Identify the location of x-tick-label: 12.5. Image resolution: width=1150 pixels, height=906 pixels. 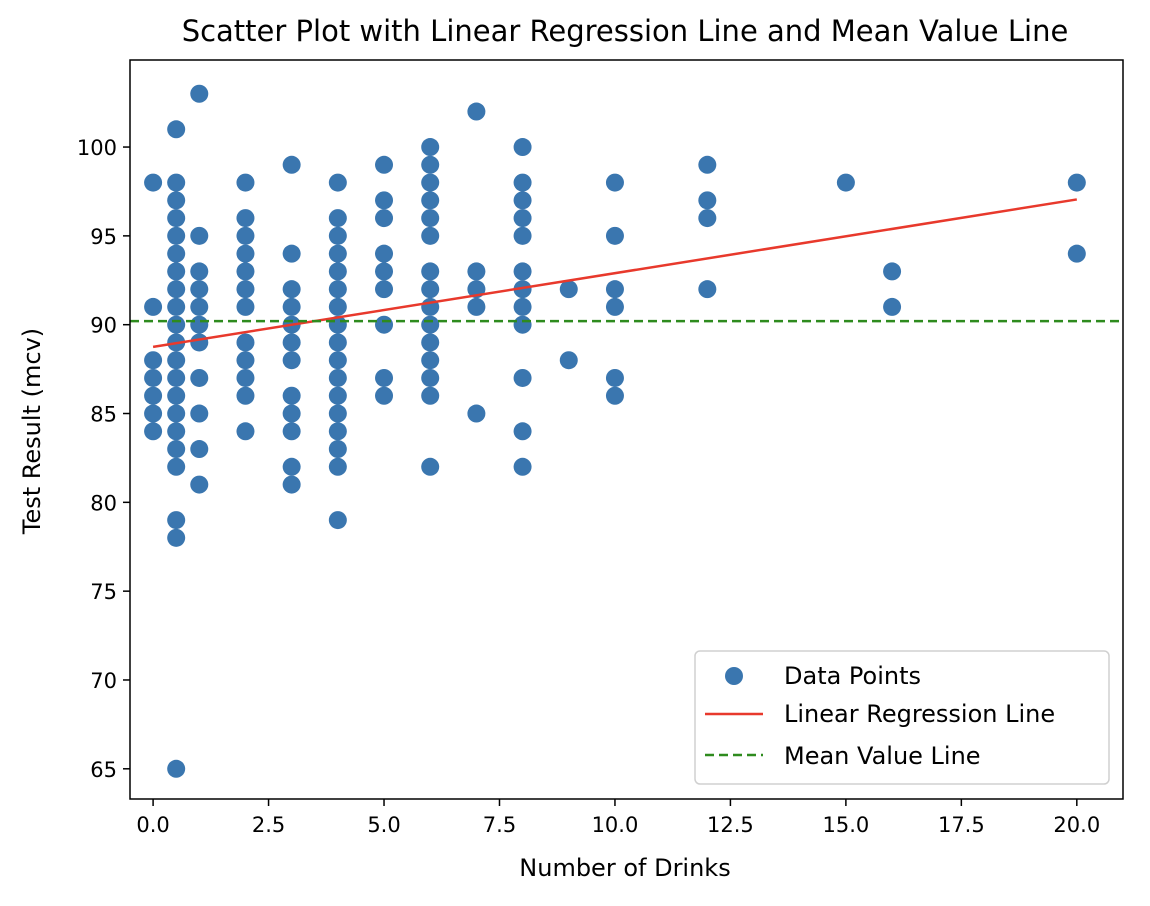
(730, 825).